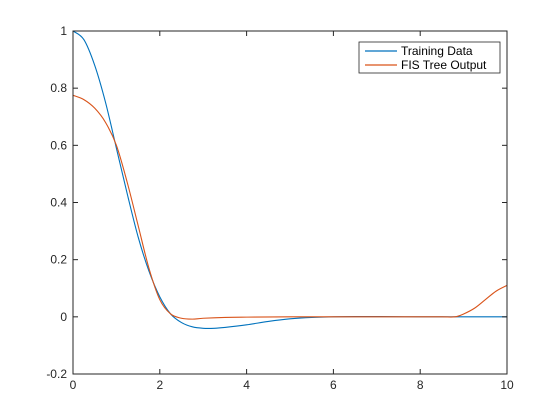 This screenshot has height=420, width=560. I want to click on x-tick-label: 6, so click(333, 385).